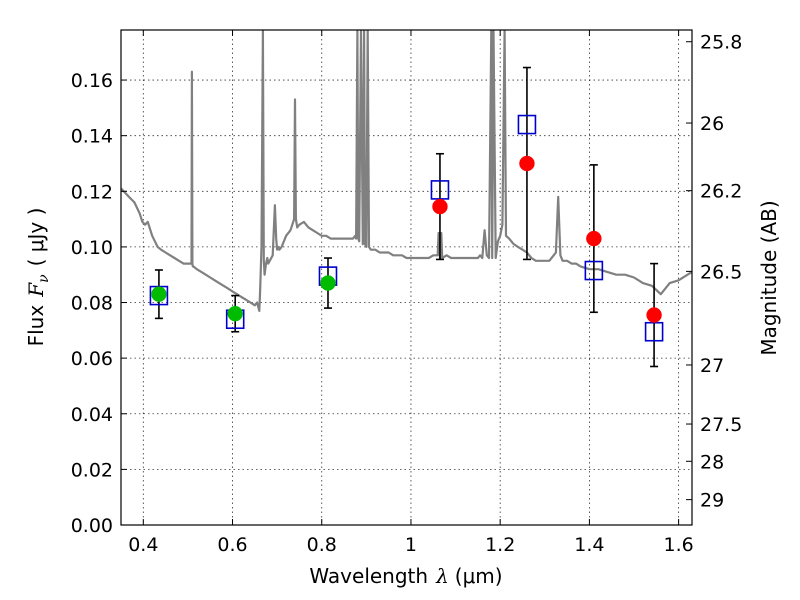  I want to click on x-axis-title: Wavelength λ (μm), so click(405, 576).